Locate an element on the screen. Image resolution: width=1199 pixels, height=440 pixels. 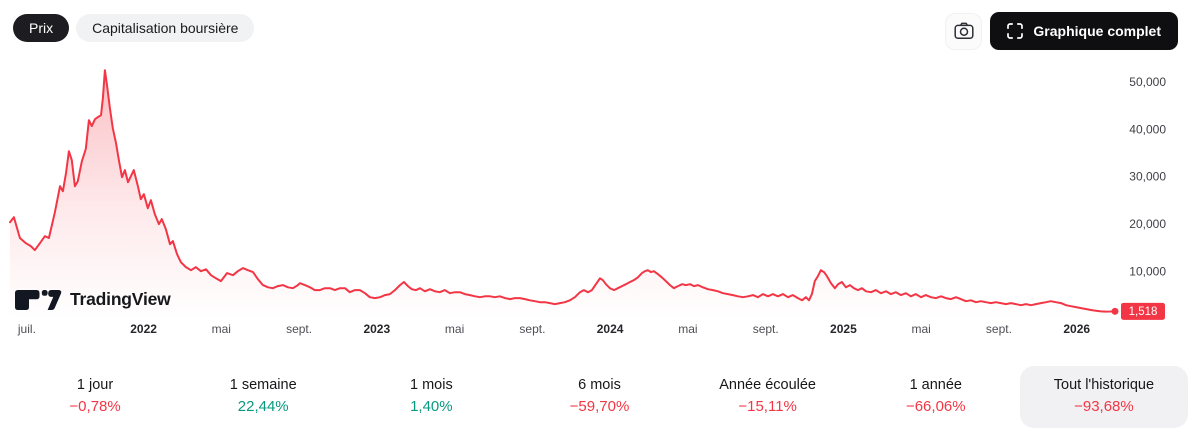
stat-period-value: −66,06% is located at coordinates (935, 406).